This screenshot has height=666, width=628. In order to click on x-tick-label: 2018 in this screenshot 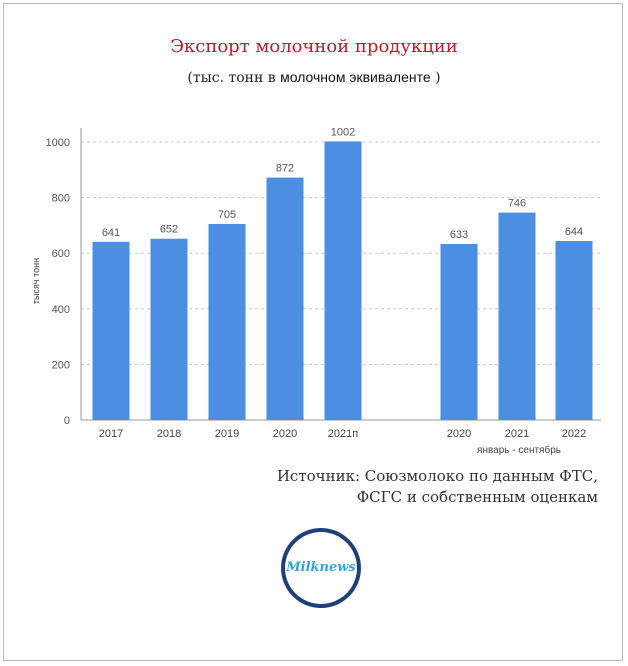, I will do `click(169, 434)`.